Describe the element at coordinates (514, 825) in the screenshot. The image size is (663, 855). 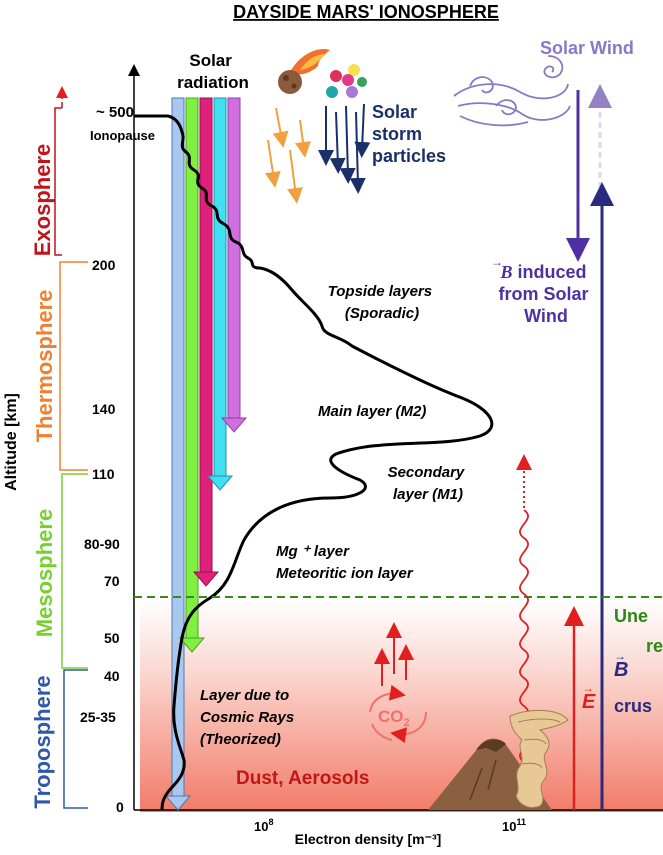
I see `x-tick-1e11: 1011` at that location.